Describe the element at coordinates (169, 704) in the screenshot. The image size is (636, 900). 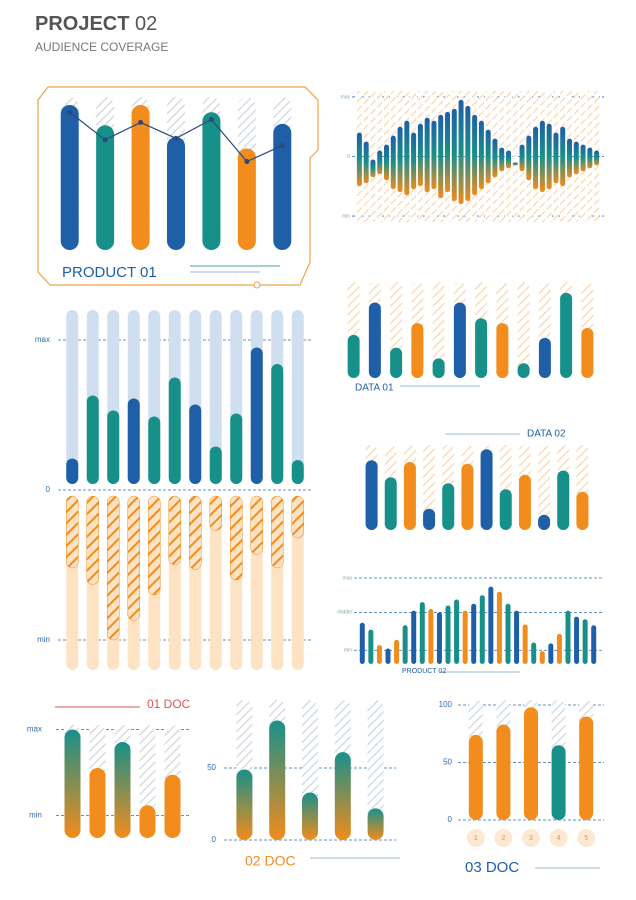
I see `chart-title: 01 DOC` at that location.